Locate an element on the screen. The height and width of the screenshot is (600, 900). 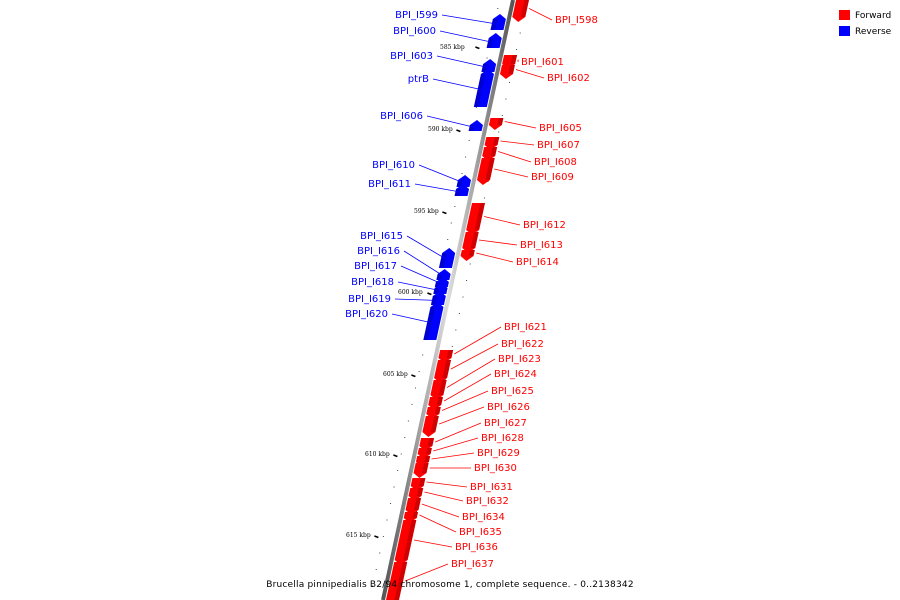
gene-label-bpi-i606: BPI_I606 is located at coordinates (401, 116).